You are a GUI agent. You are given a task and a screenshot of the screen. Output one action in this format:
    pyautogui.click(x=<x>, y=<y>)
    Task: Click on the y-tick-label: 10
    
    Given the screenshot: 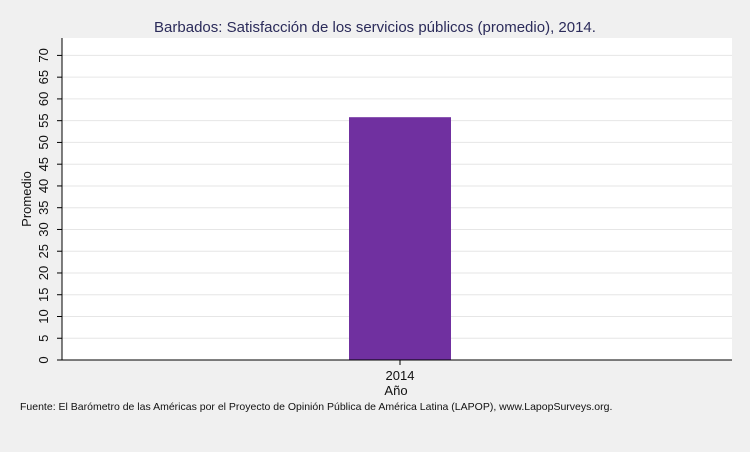 What is the action you would take?
    pyautogui.click(x=43, y=316)
    